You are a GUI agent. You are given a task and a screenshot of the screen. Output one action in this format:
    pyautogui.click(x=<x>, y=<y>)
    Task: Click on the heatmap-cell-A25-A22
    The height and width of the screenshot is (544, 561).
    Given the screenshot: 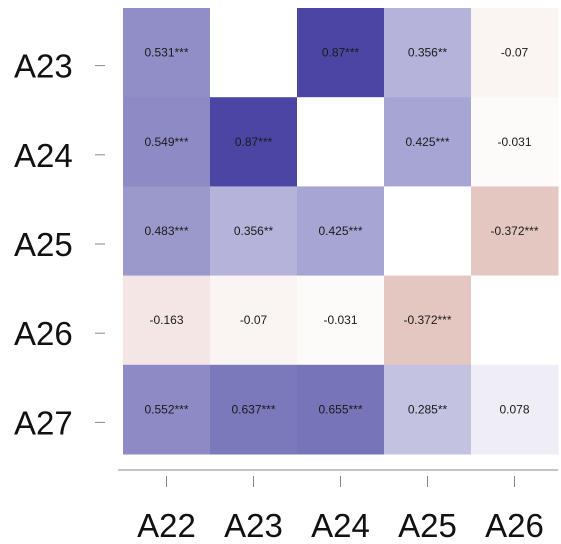 What is the action you would take?
    pyautogui.click(x=167, y=231)
    